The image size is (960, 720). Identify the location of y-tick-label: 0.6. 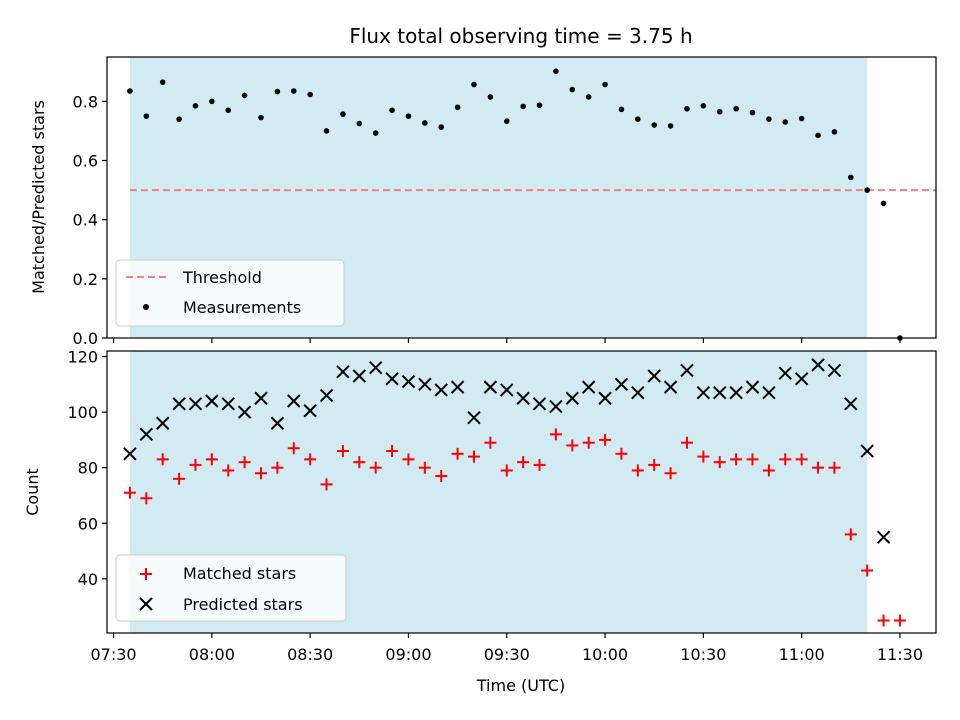
(85, 161).